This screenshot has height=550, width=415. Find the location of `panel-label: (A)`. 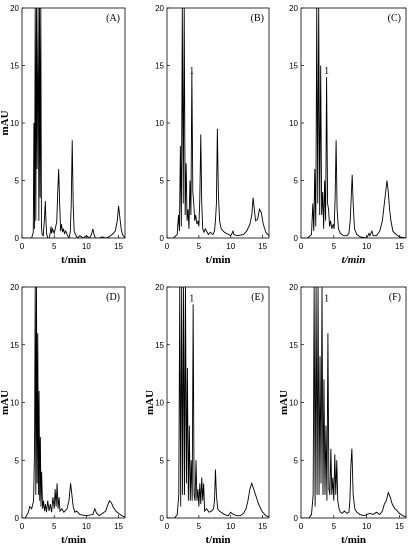

panel-label: (A) is located at coordinates (113, 18).